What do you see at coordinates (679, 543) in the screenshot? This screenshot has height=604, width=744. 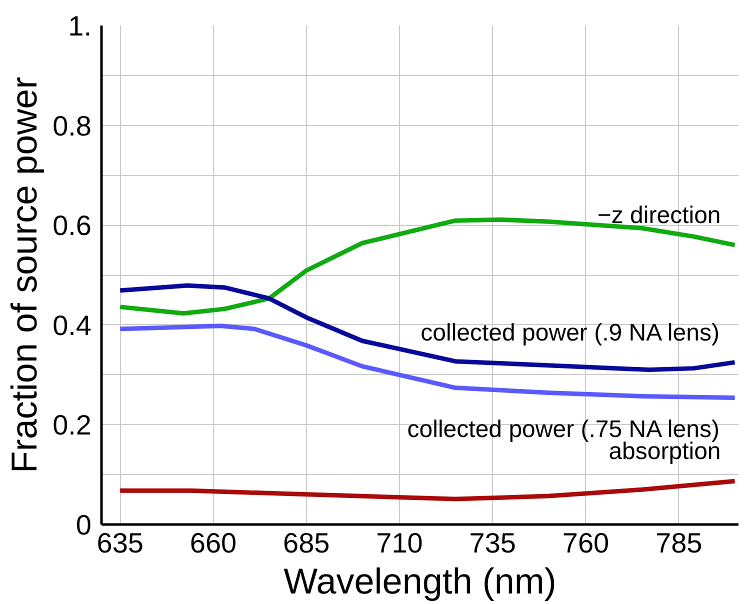 I see `x-tick-label: 785` at bounding box center [679, 543].